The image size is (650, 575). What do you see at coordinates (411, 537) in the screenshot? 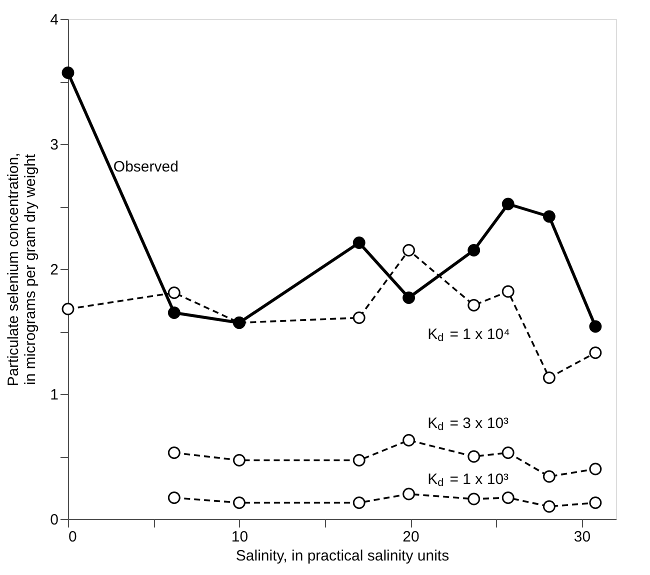
I see `x-tick-label: 20` at bounding box center [411, 537].